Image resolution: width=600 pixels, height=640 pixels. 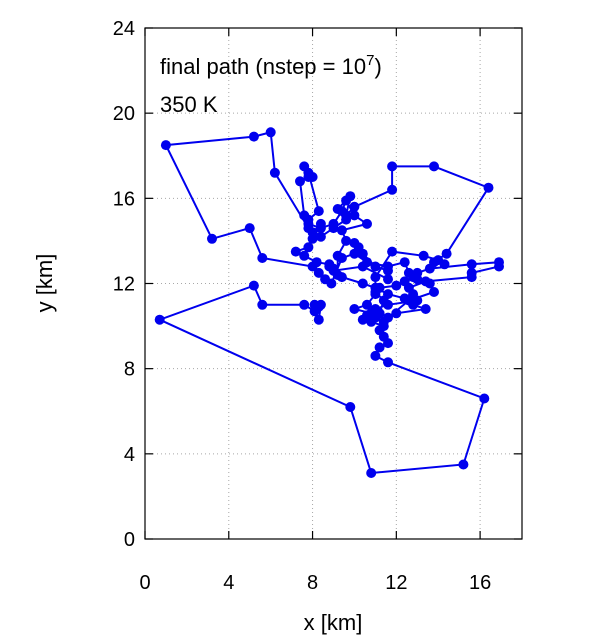 I want to click on y-tick-label: 4, so click(x=129, y=455).